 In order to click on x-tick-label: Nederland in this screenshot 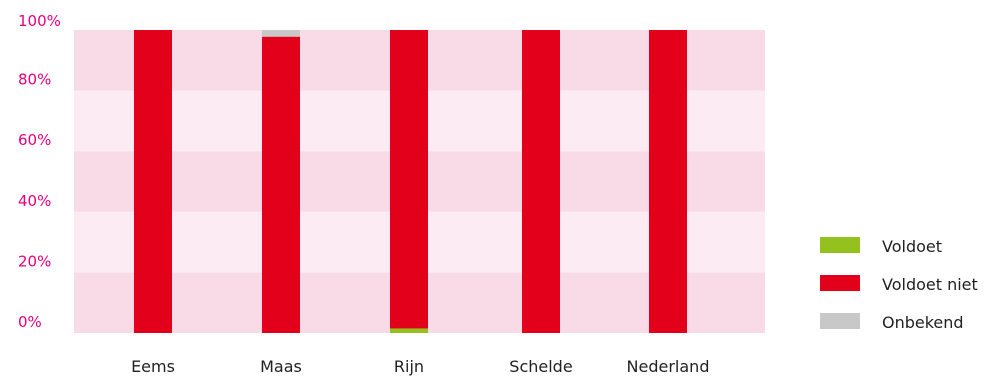, I will do `click(668, 366)`.